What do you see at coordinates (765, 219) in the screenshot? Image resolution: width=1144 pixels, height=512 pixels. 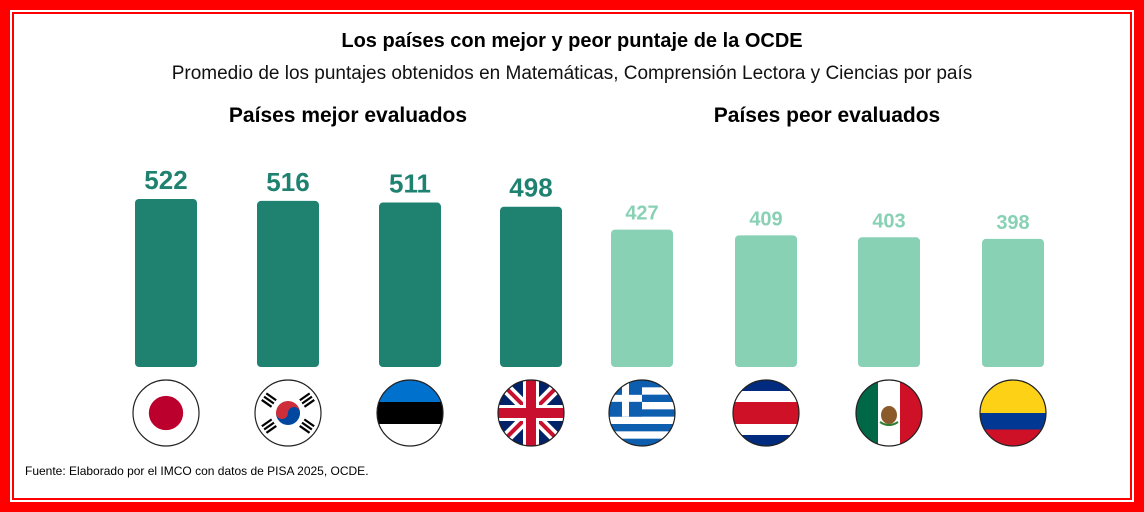 I see `value-label: 409` at bounding box center [765, 219].